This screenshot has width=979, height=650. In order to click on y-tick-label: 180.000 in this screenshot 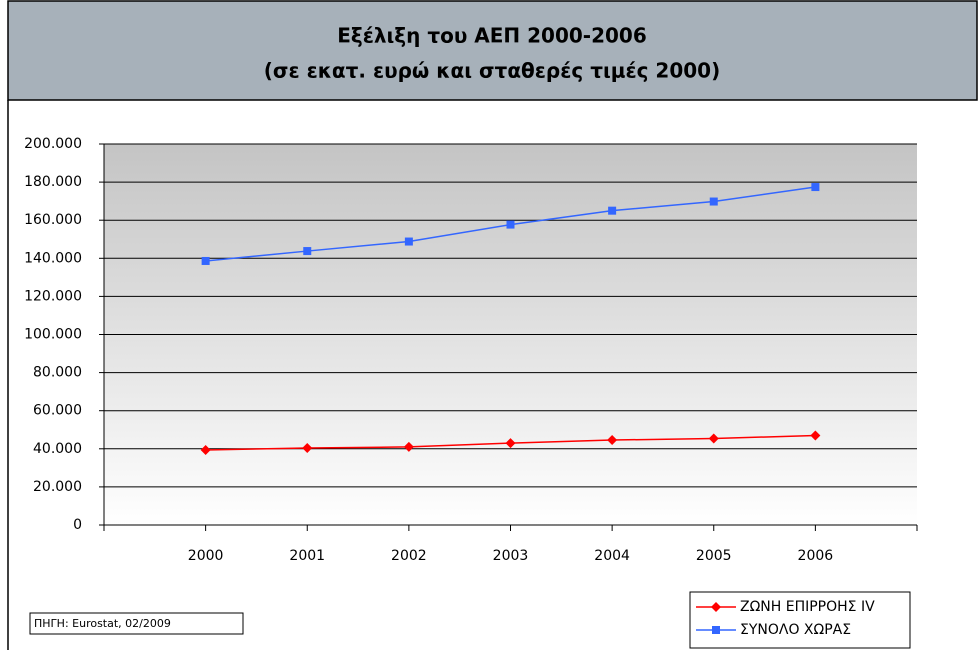, I will do `click(53, 182)`.